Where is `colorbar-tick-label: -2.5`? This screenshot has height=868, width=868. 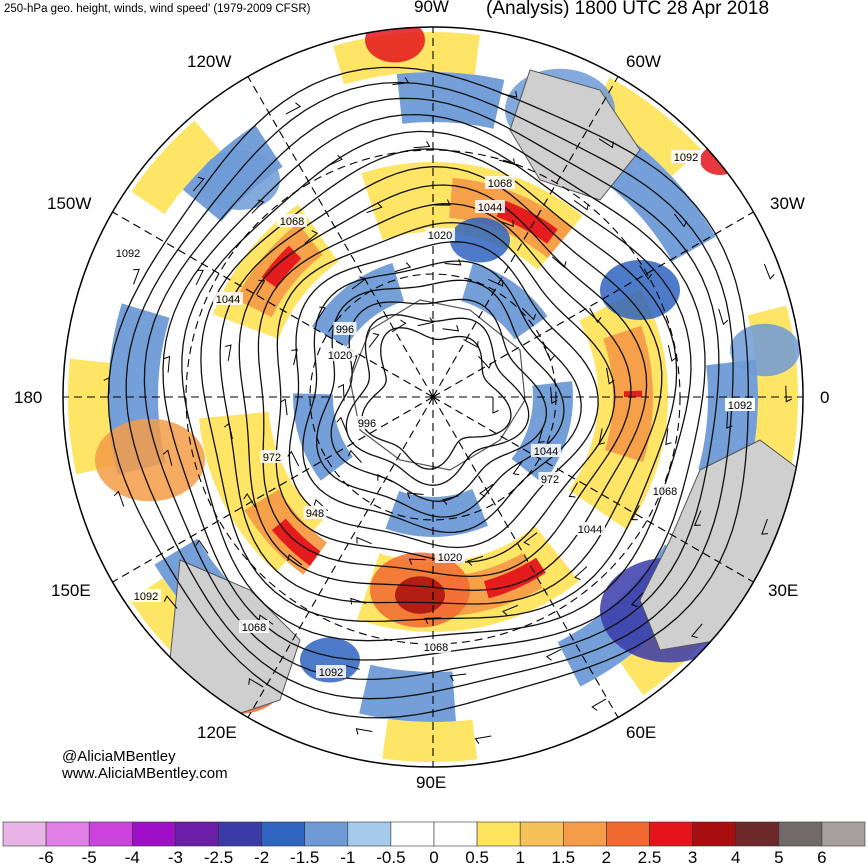
colorbar-tick-label: -2.5 is located at coordinates (218, 857).